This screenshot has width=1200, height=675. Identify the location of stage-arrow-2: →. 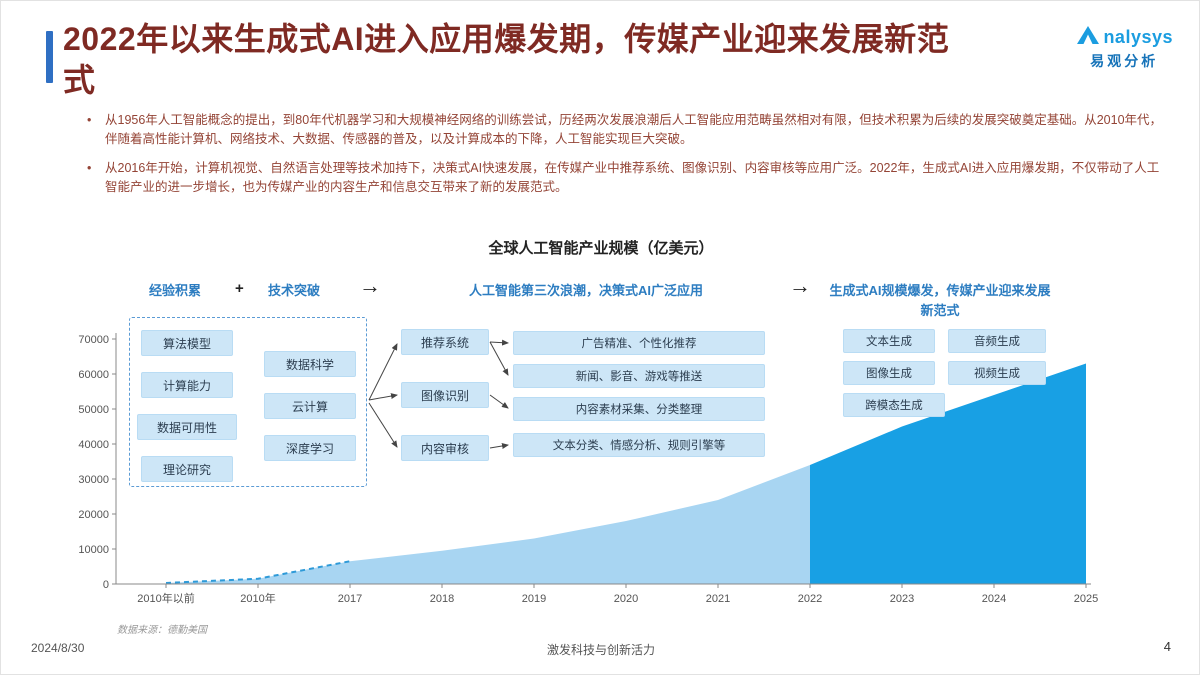
(800, 285).